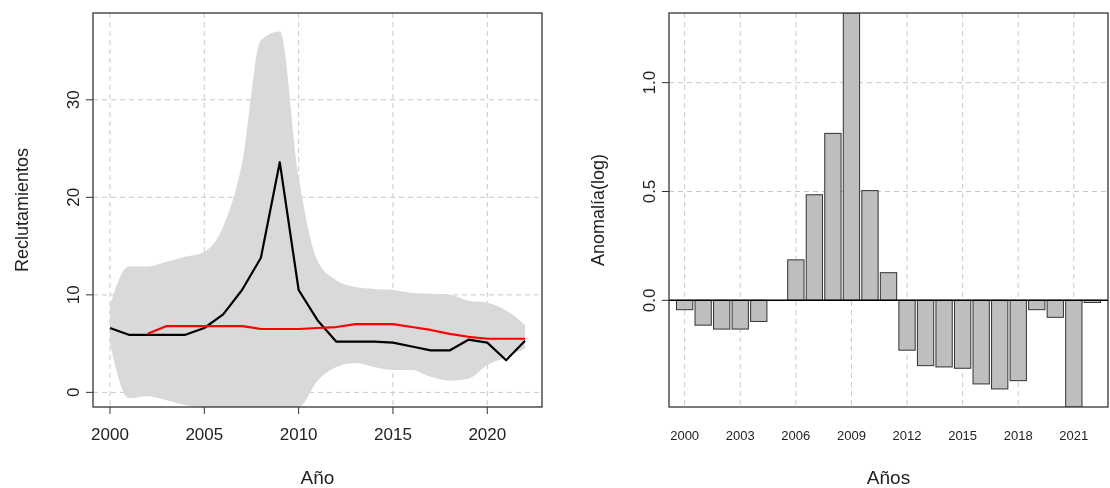  What do you see at coordinates (317, 477) in the screenshot?
I see `x-axis-title: Año` at bounding box center [317, 477].